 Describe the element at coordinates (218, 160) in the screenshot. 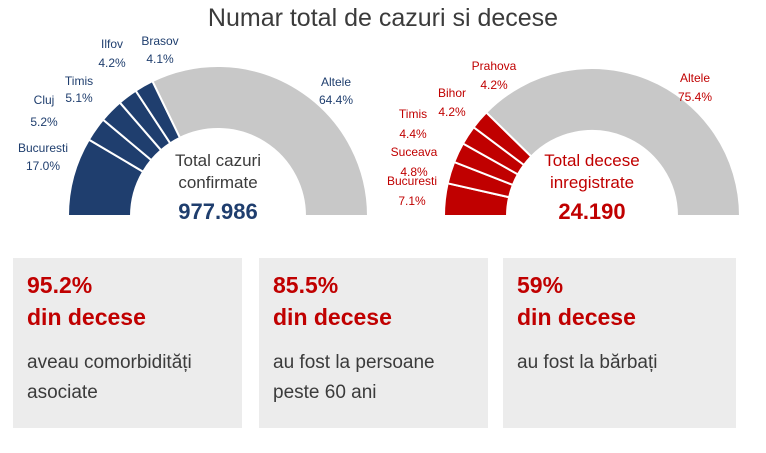

I see `center-label-line1: Total cazuri` at that location.